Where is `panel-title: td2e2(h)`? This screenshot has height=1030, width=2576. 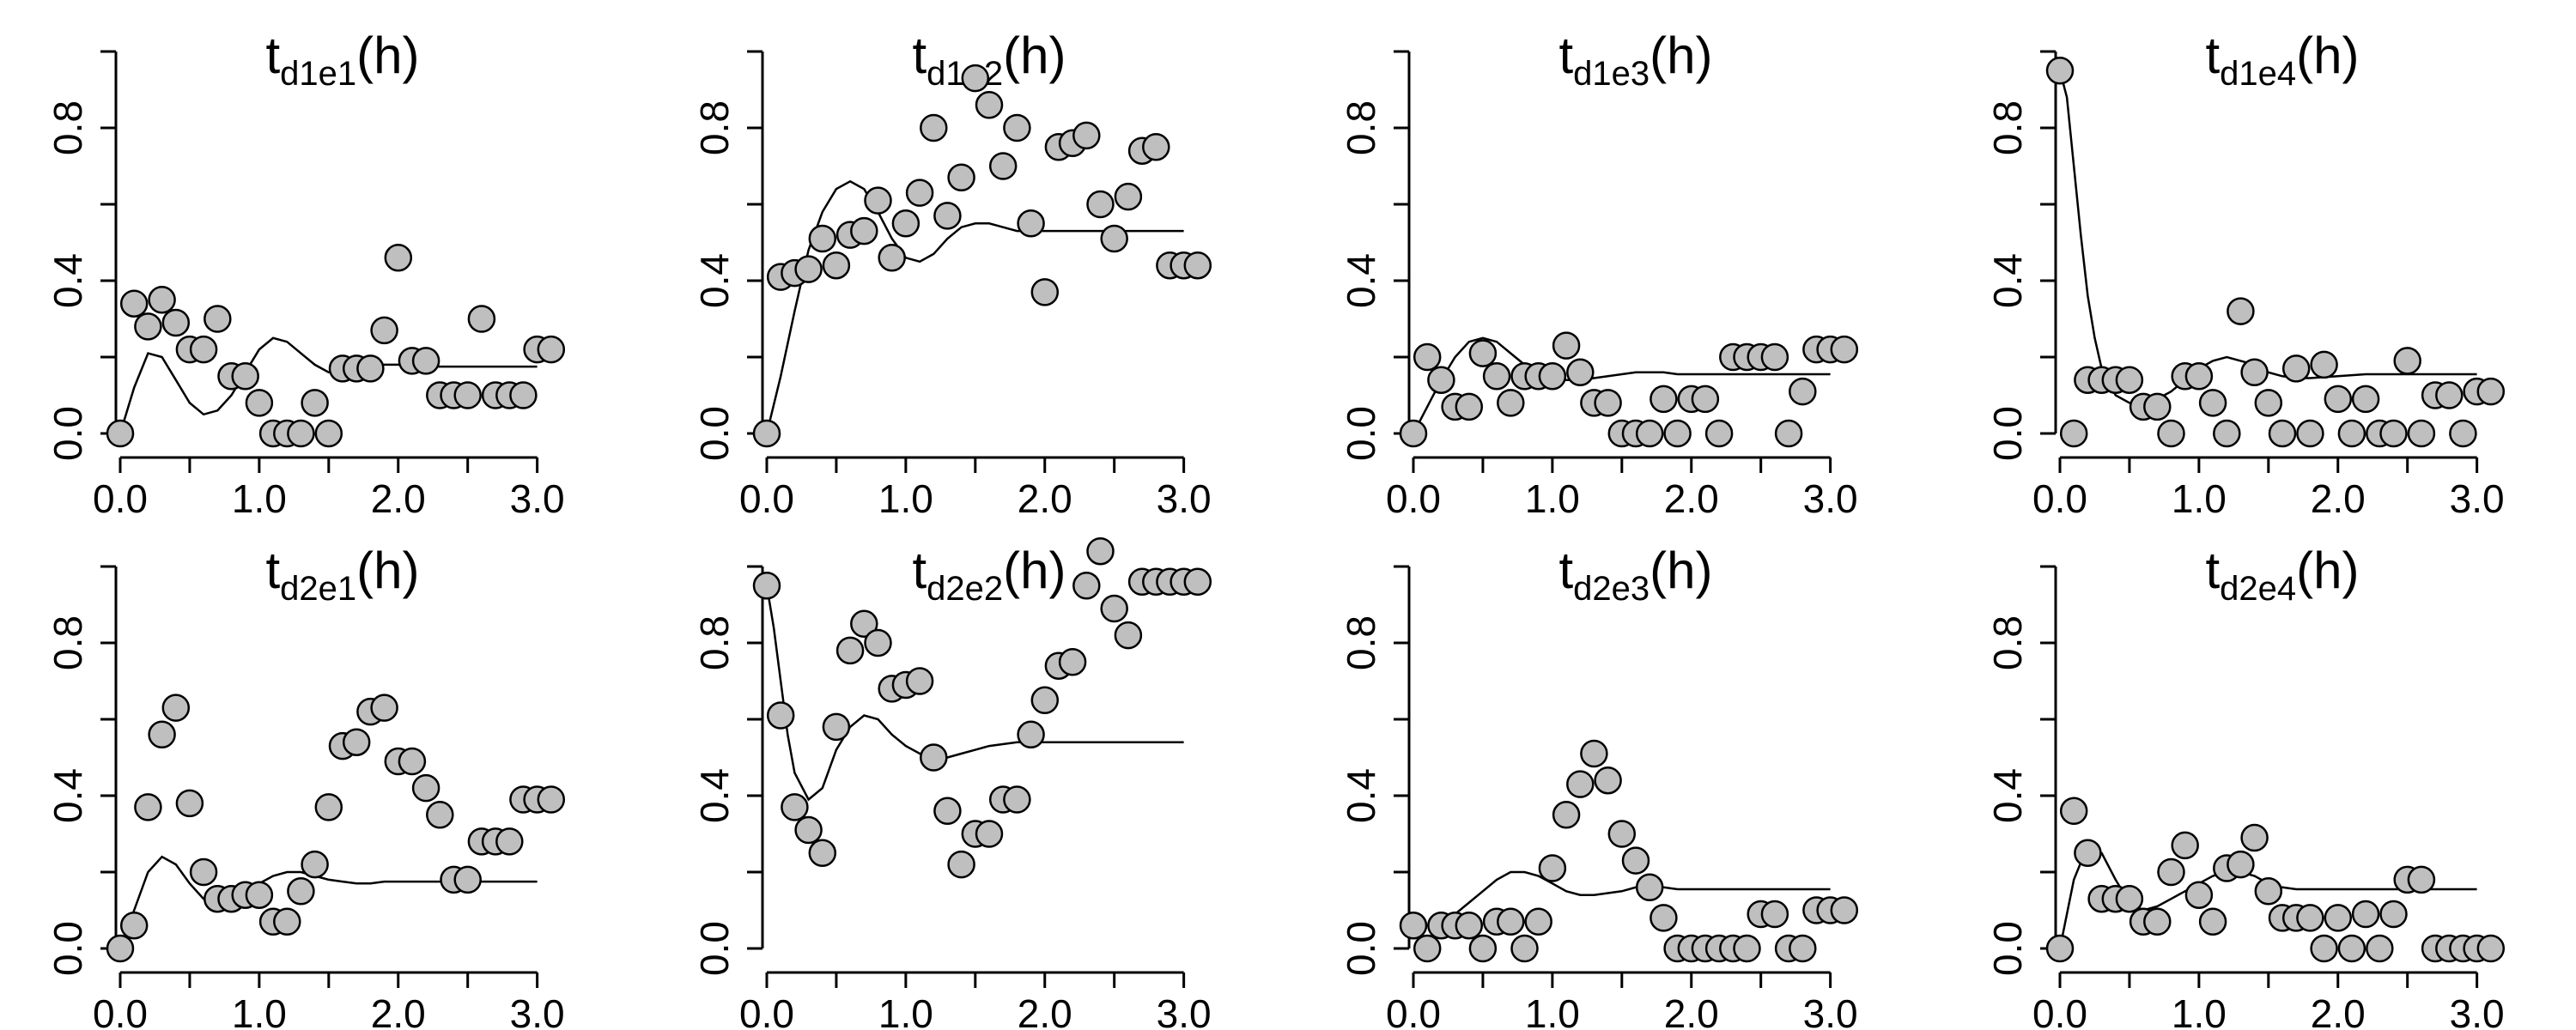
panel-title: td2e2(h) is located at coordinates (990, 575).